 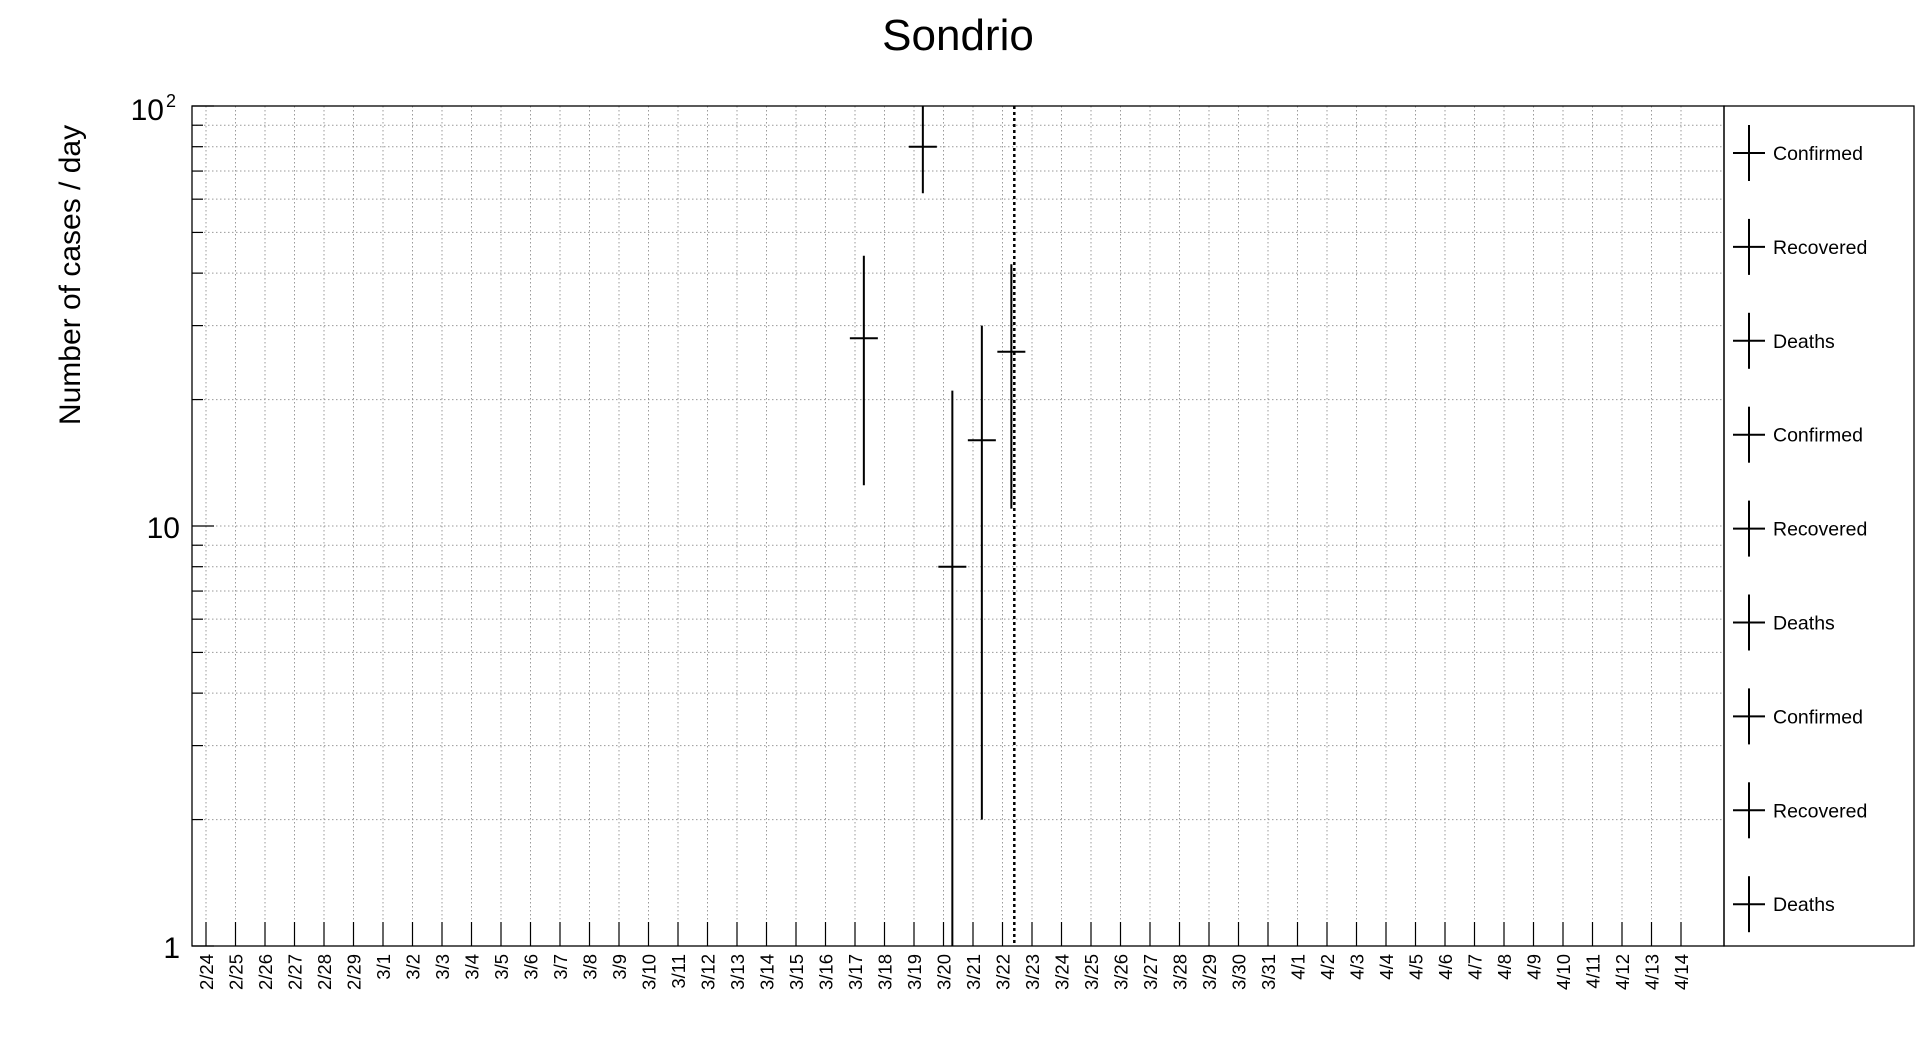 What do you see at coordinates (973, 972) in the screenshot?
I see `x-tick-label: 3/21` at bounding box center [973, 972].